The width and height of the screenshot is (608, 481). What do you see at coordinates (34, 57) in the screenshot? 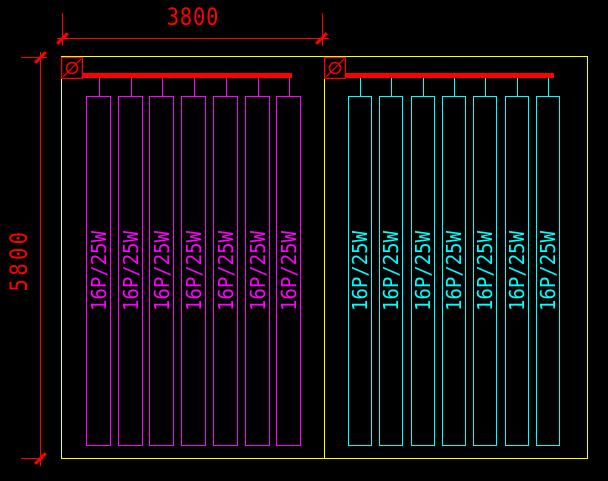
I see `extension-line-top` at bounding box center [34, 57].